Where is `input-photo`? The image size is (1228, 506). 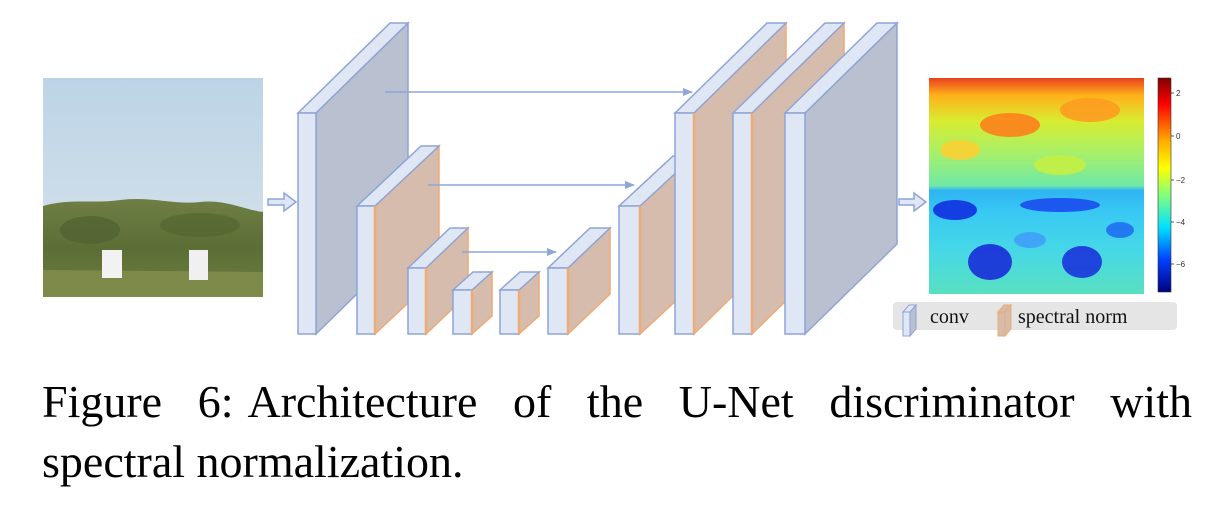
input-photo is located at coordinates (153, 187).